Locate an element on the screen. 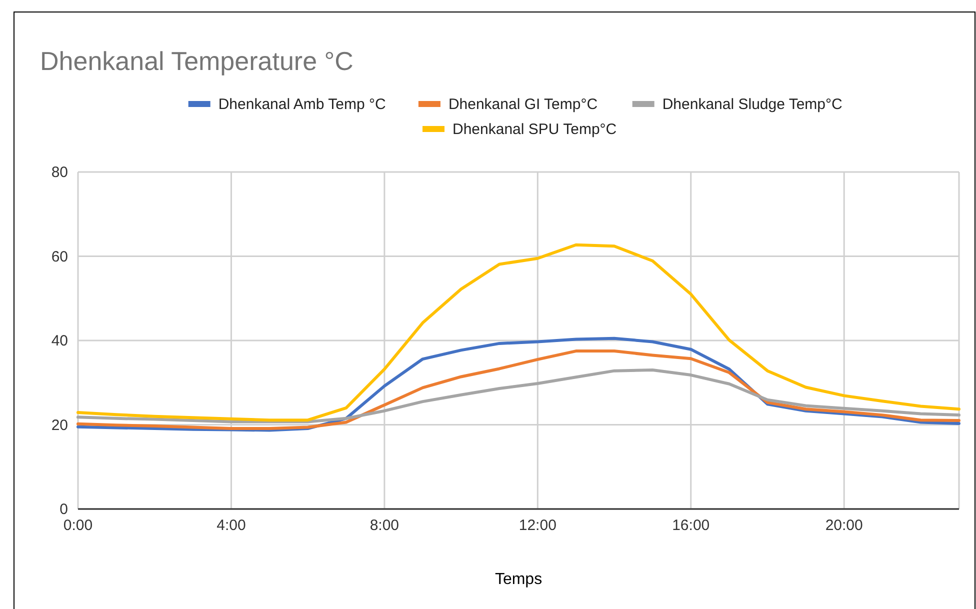  y-tick-label: 0 is located at coordinates (64, 509).